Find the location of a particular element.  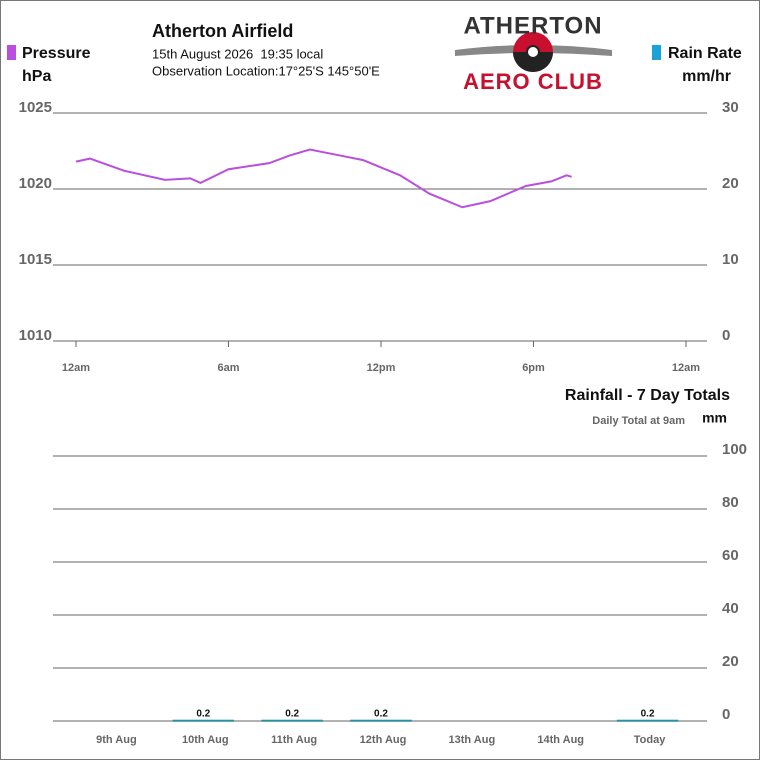

y-tick-label: 20 is located at coordinates (730, 661).